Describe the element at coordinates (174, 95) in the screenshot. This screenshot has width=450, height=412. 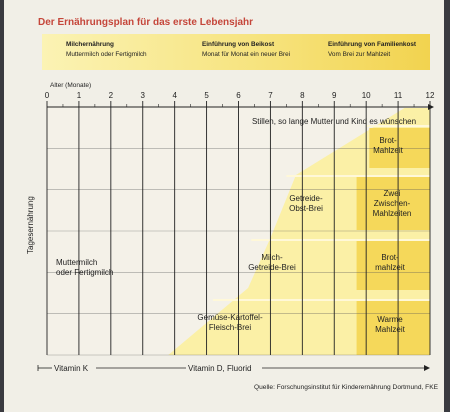
I see `x-tick-label: 4` at that location.